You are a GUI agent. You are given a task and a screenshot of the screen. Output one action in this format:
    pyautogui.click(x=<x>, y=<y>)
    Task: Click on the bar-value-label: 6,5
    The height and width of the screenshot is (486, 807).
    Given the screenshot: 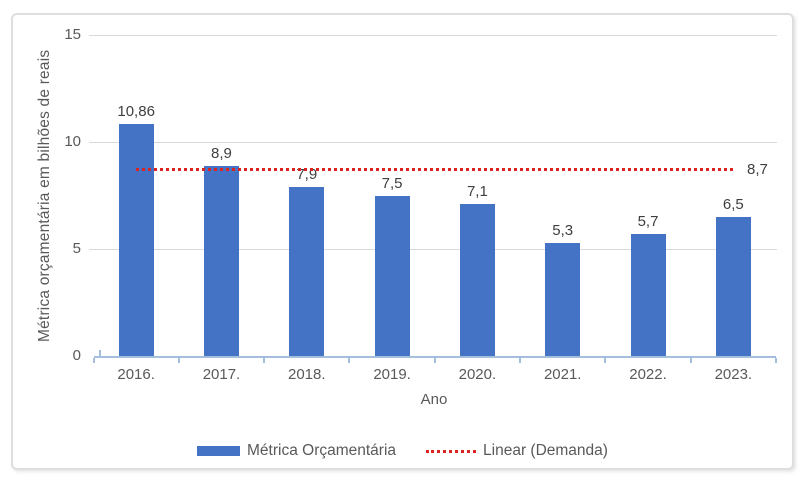 What is the action you would take?
    pyautogui.click(x=733, y=204)
    